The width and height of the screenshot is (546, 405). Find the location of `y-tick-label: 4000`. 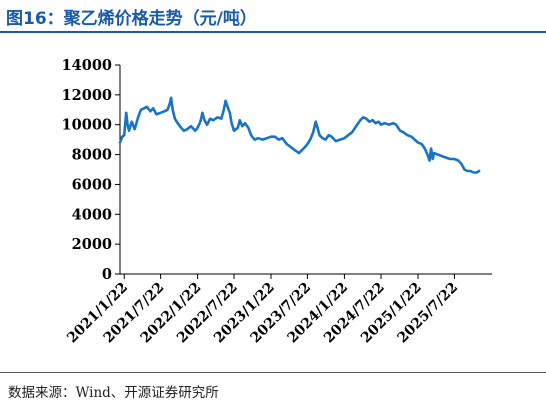

y-tick-label: 4000 is located at coordinates (92, 214).